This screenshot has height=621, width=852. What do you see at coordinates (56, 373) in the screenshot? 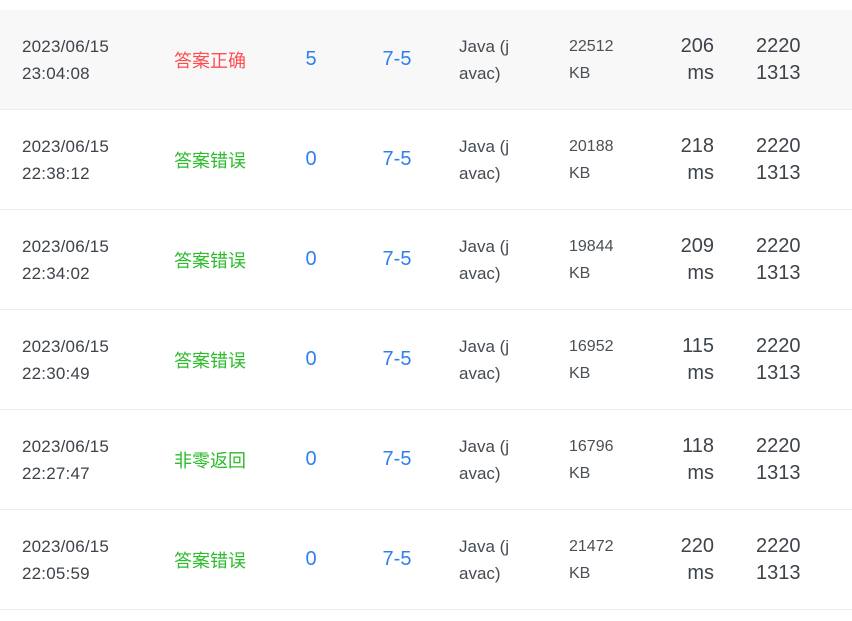
I see `submission-clock: 22:30:49` at bounding box center [56, 373].